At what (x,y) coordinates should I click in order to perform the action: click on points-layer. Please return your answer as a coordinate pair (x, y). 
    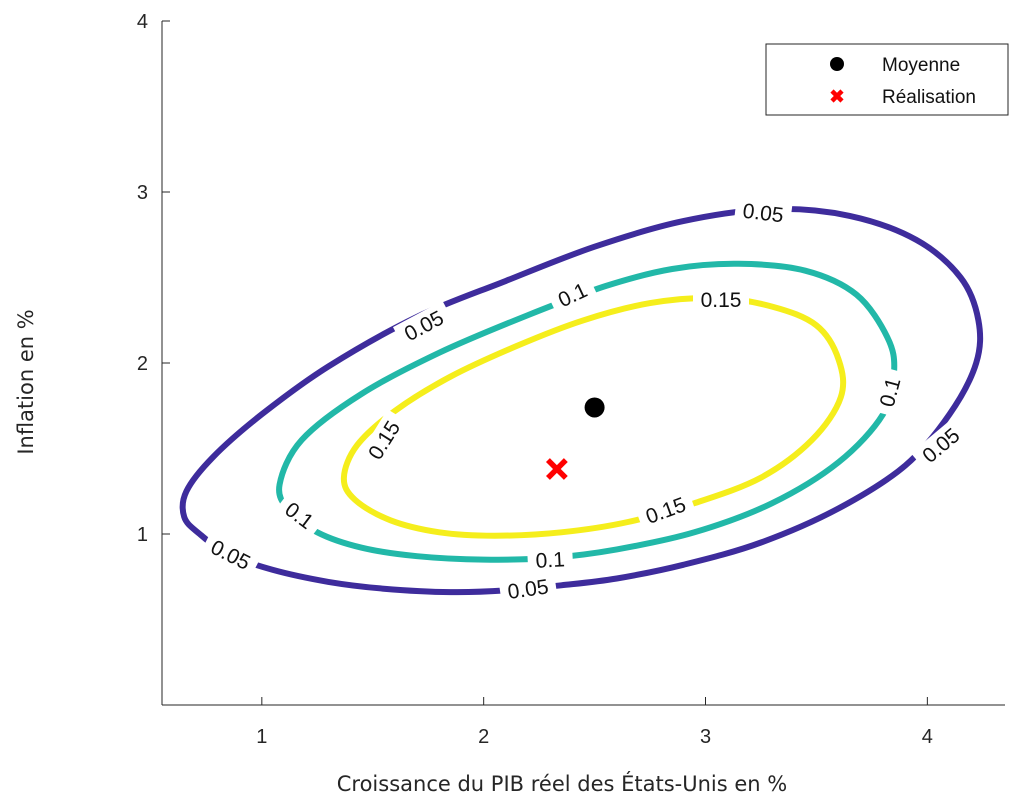
    Looking at the image, I should click on (575, 438).